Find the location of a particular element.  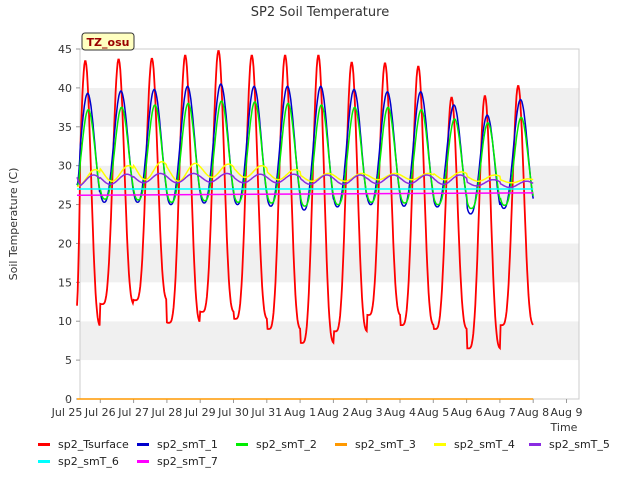

legend-item-sp2-smt-7: sp2_smT_7 is located at coordinates (186, 461).